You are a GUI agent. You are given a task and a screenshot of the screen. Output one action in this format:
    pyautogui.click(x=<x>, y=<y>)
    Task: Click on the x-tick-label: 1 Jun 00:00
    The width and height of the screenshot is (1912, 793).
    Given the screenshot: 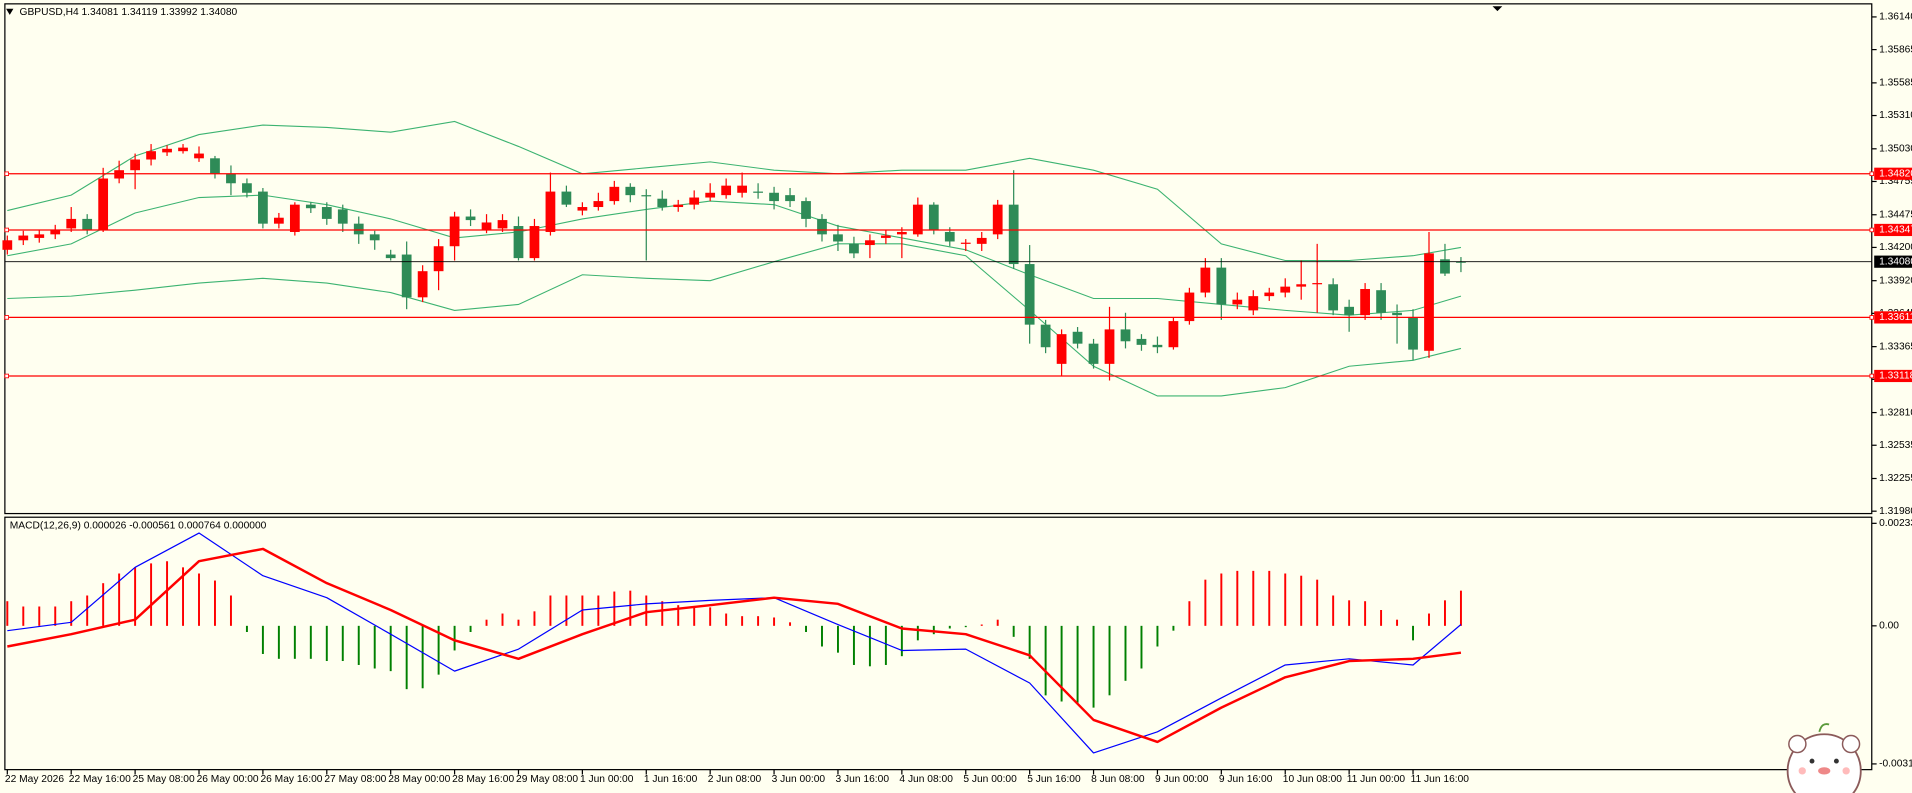 What is the action you would take?
    pyautogui.click(x=607, y=779)
    